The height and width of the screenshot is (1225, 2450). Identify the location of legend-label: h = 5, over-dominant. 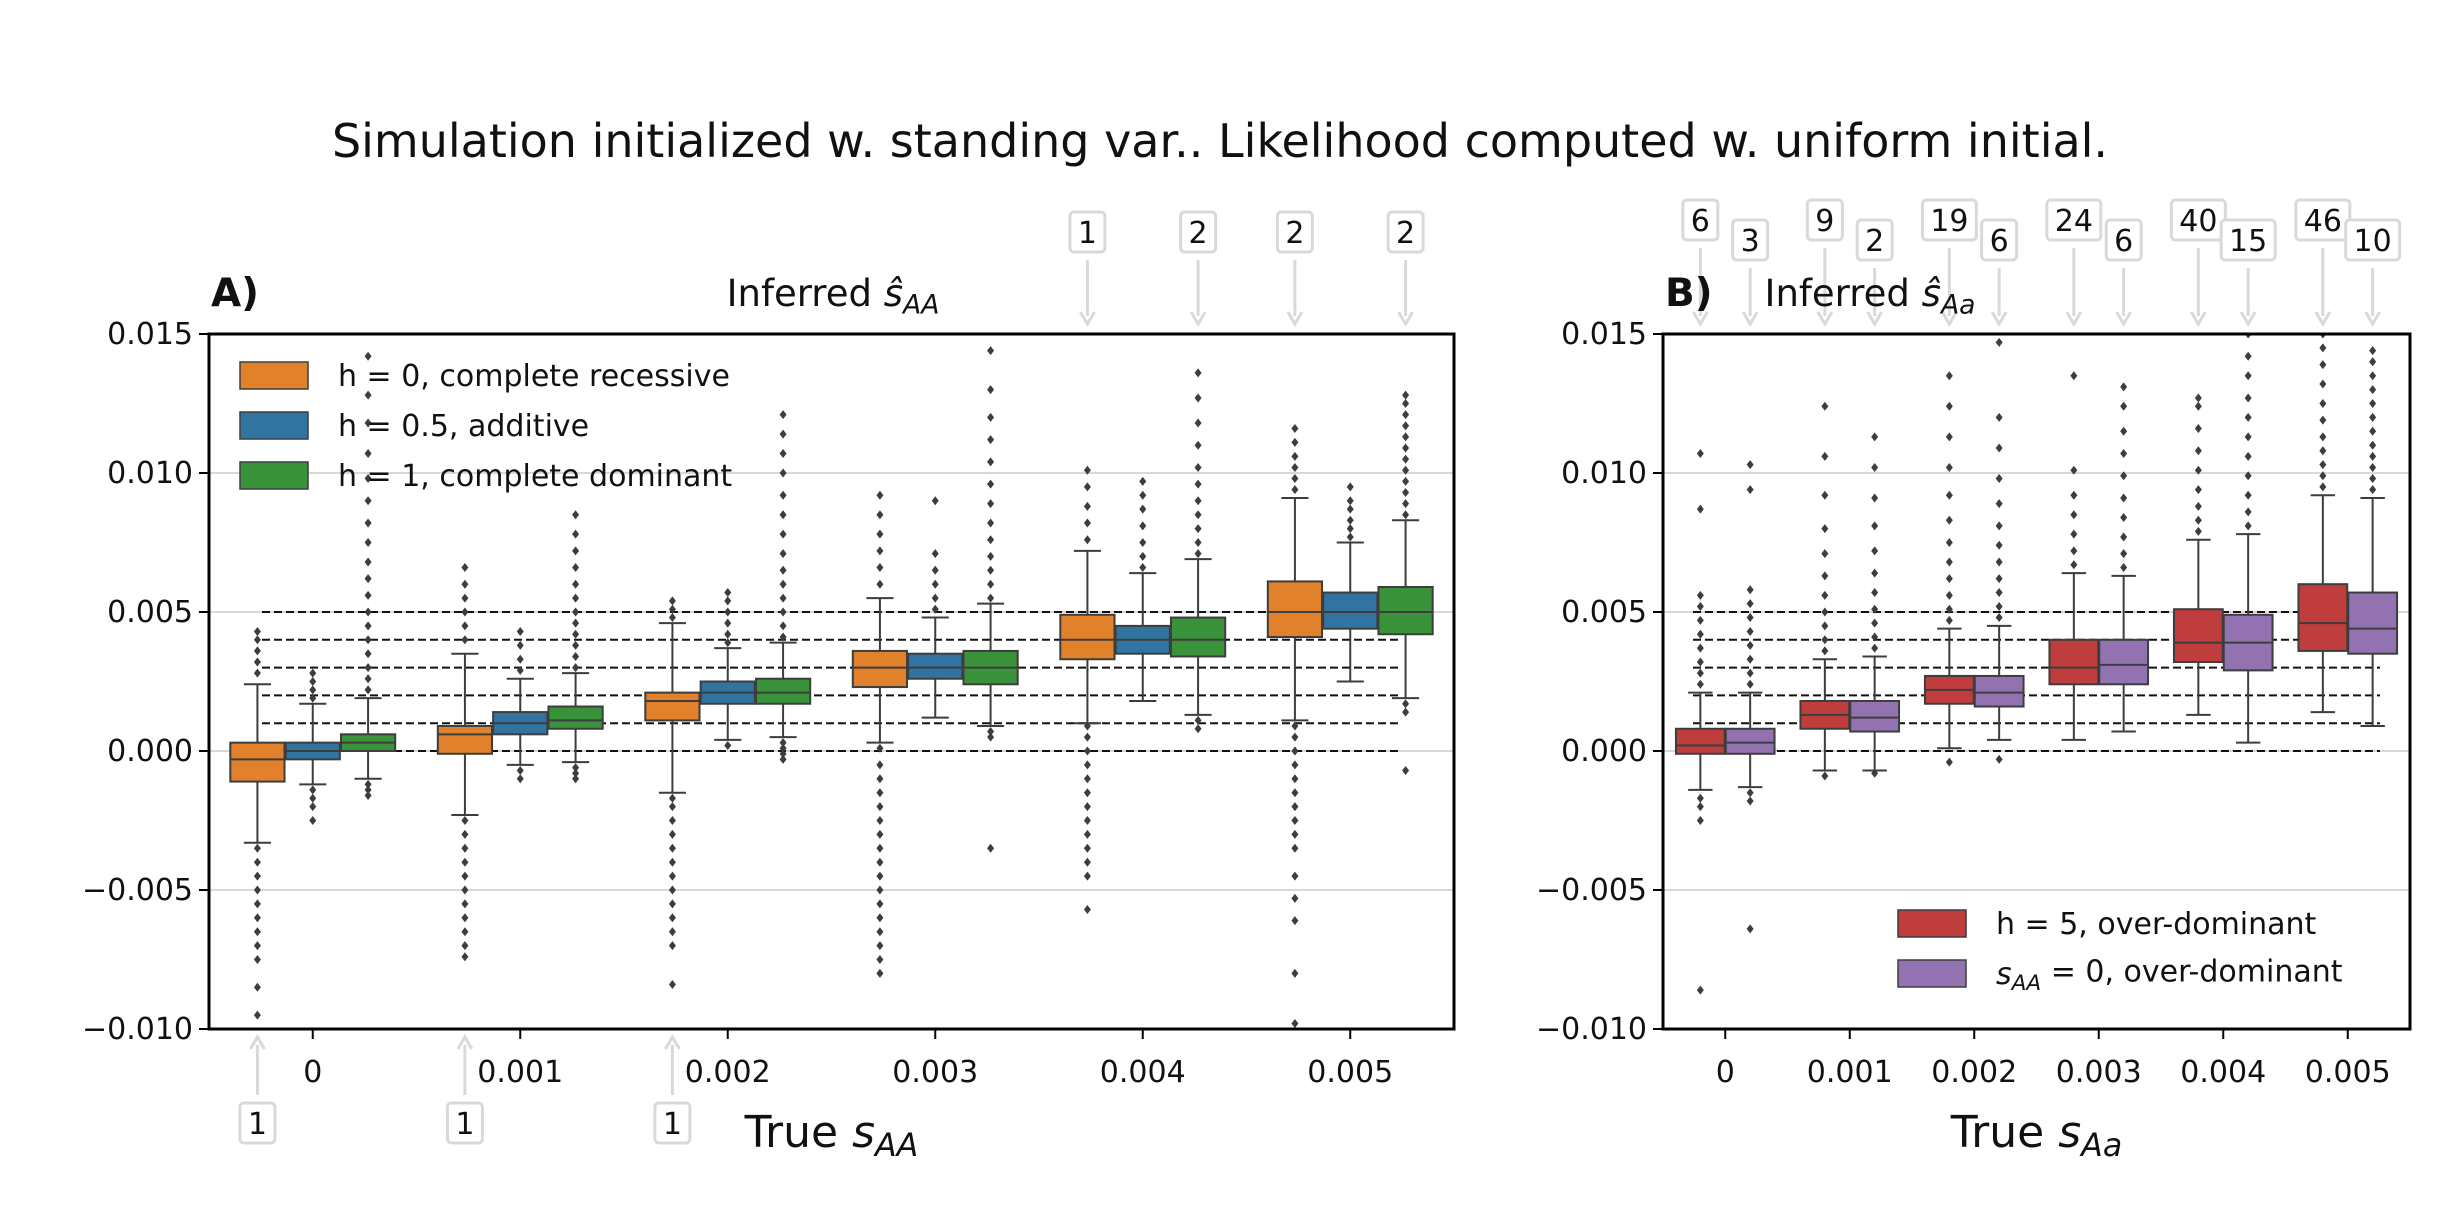
(2156, 924).